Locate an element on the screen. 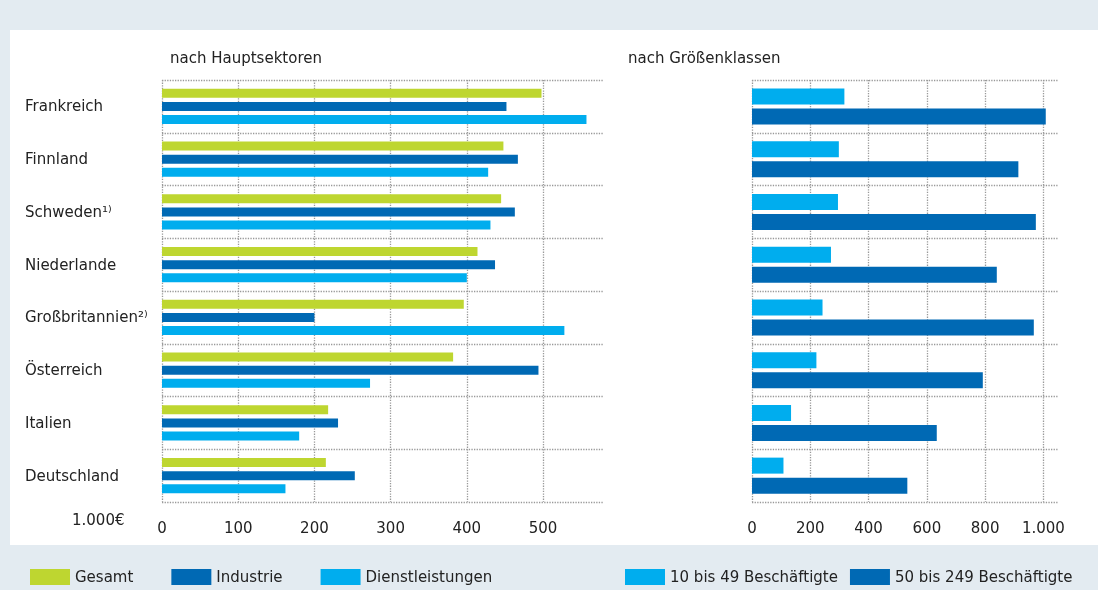  y-tick-label: Niederlande is located at coordinates (71, 264).